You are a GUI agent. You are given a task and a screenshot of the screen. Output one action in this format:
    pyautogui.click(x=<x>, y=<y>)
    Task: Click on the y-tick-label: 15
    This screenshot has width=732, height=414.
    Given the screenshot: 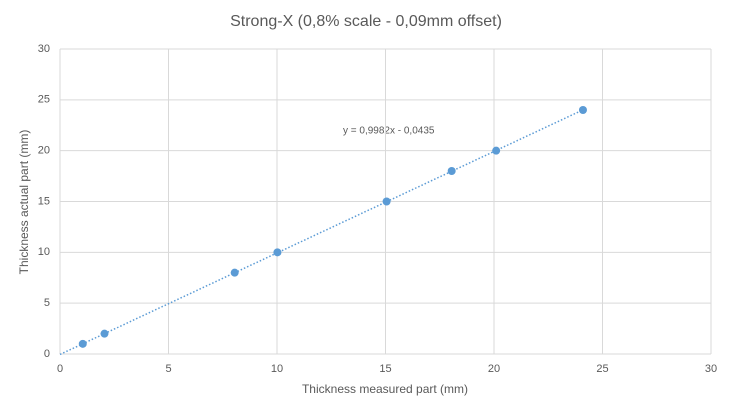 What is the action you would take?
    pyautogui.click(x=44, y=201)
    